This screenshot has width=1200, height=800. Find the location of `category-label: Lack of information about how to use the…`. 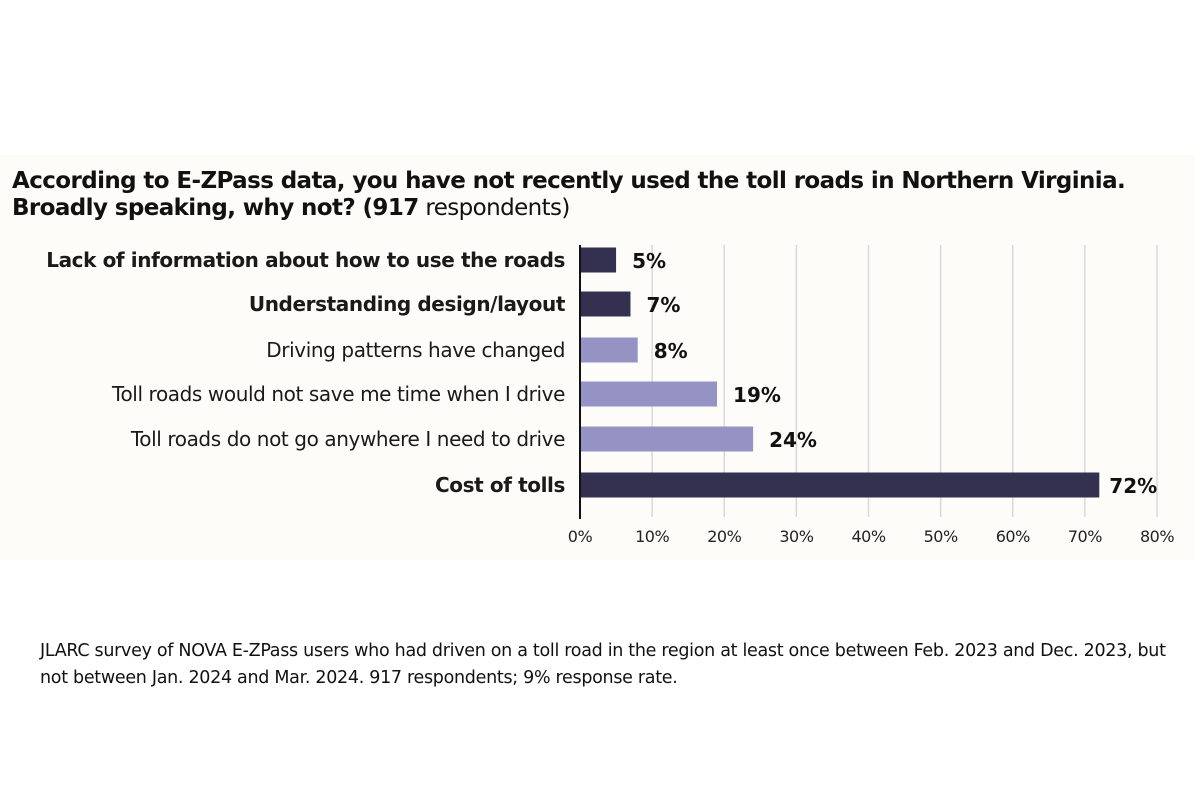

category-label: Lack of information about how to use the… is located at coordinates (305, 260).